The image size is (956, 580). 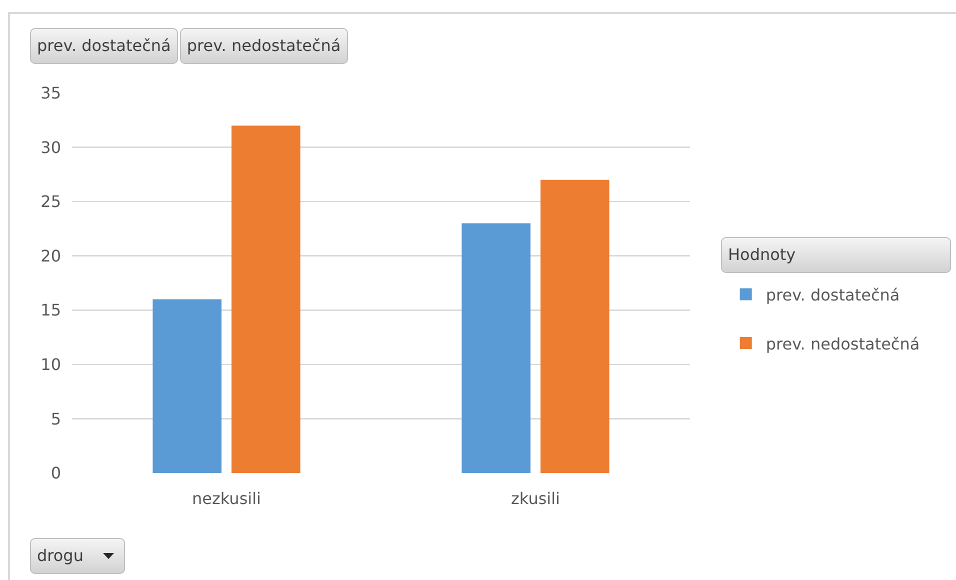 What do you see at coordinates (843, 344) in the screenshot?
I see `legend-label: prev. nedostatečná` at bounding box center [843, 344].